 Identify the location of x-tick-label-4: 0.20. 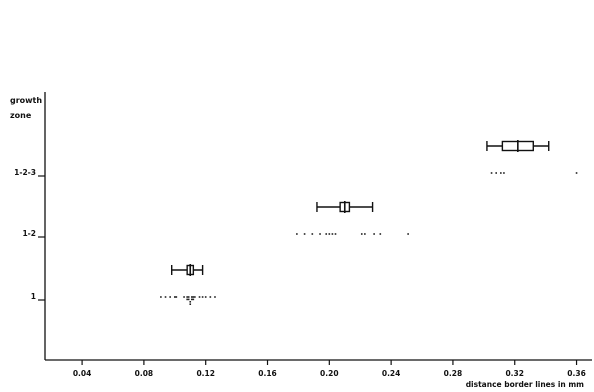
(329, 373).